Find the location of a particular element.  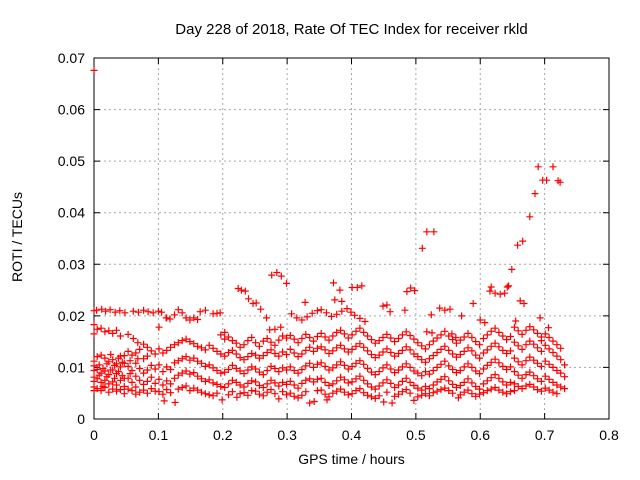

x-tick-label: 0.4 is located at coordinates (352, 435).